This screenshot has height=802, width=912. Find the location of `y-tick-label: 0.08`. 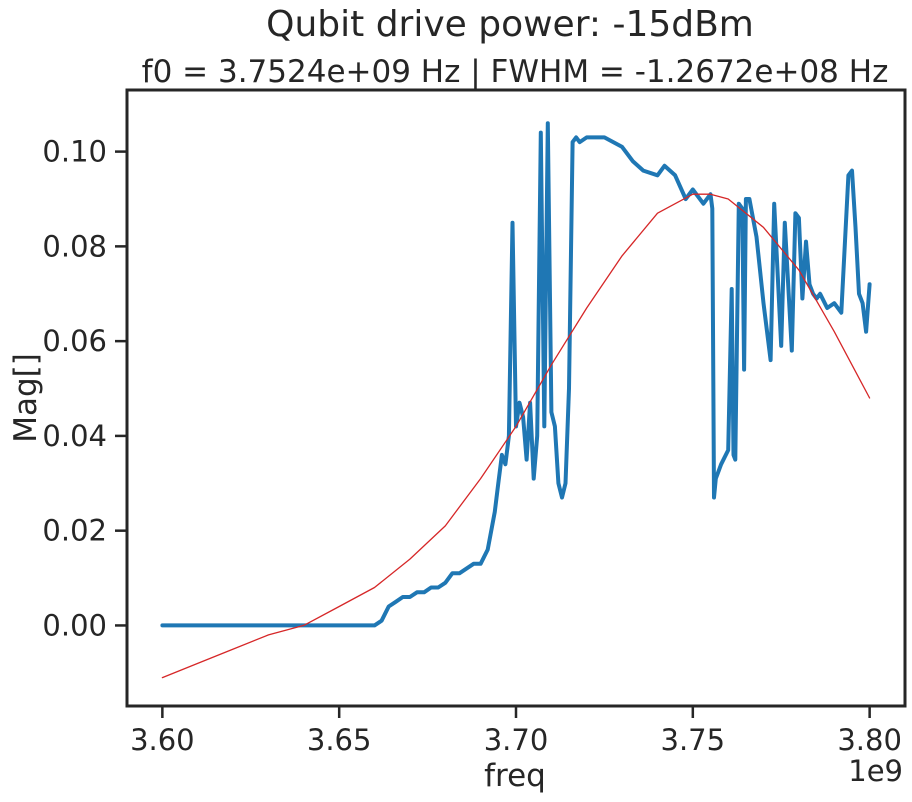

y-tick-label: 0.08 is located at coordinates (74, 246).